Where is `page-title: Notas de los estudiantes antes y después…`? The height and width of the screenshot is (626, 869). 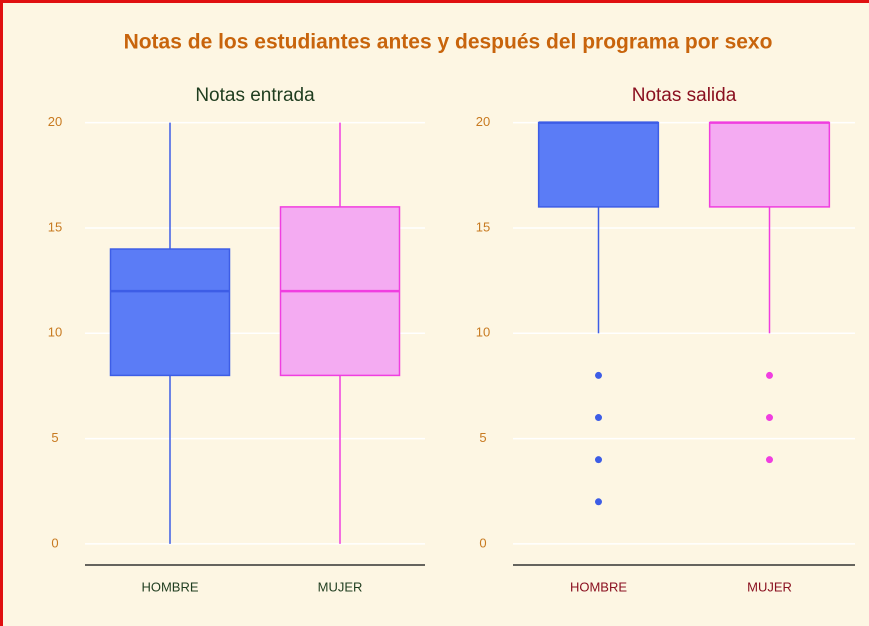 page-title: Notas de los estudiantes antes y después… is located at coordinates (448, 42).